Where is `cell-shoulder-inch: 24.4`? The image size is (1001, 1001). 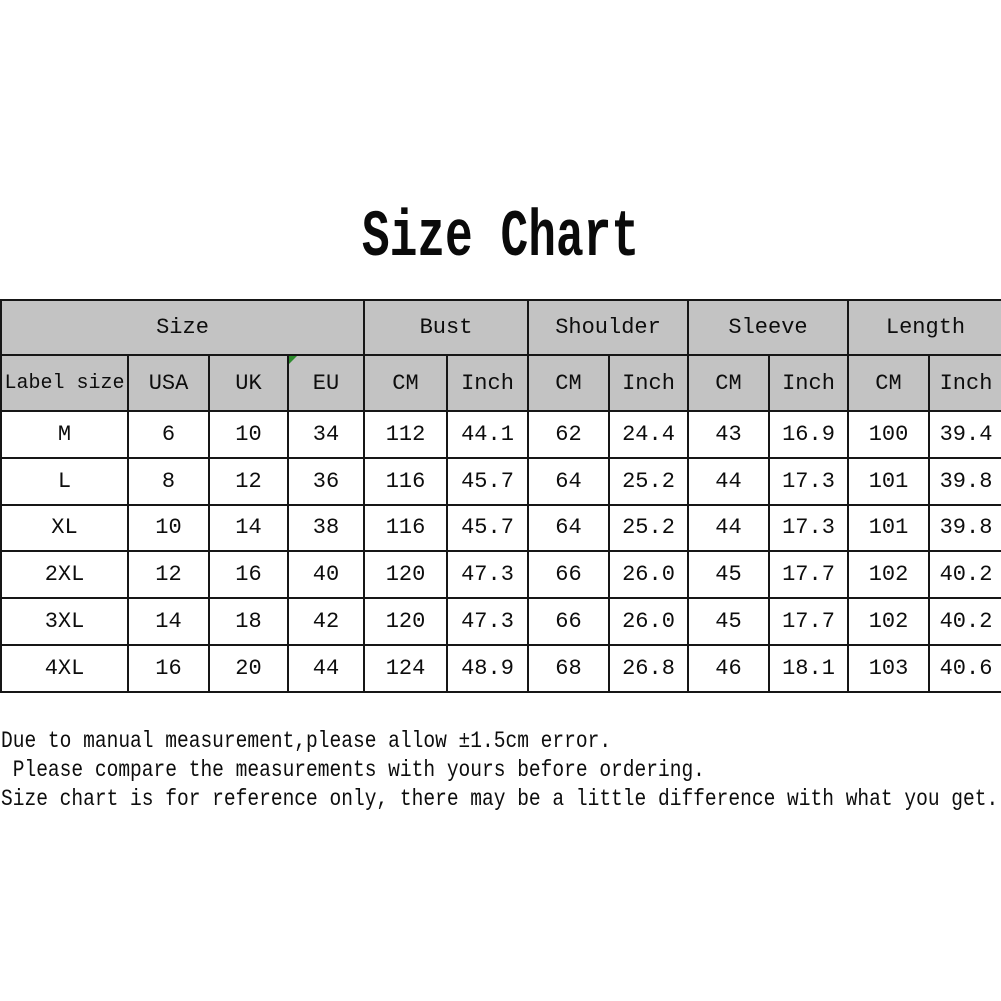 cell-shoulder-inch: 24.4 is located at coordinates (648, 434).